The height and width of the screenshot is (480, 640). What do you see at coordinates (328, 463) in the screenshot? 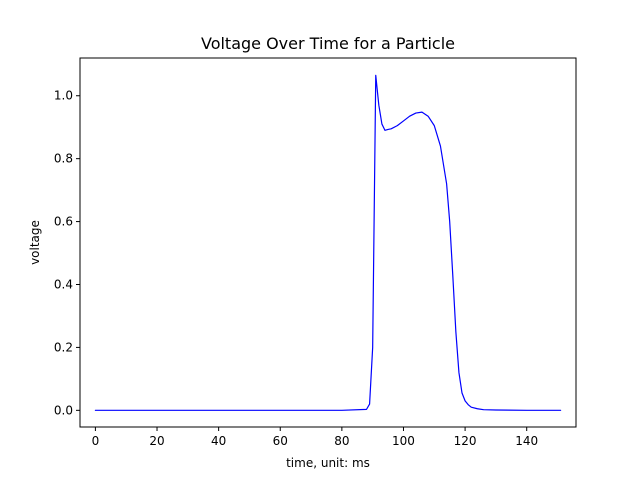
I see `x-axis-label: time, unit: ms` at bounding box center [328, 463].